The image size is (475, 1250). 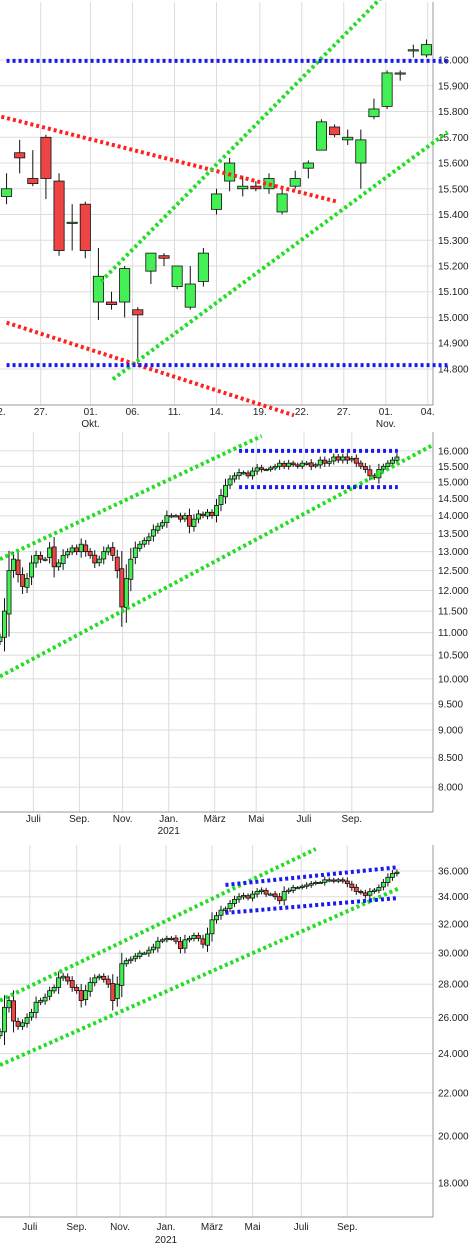 I want to click on y-tick-label: 32.000, so click(x=453, y=925).